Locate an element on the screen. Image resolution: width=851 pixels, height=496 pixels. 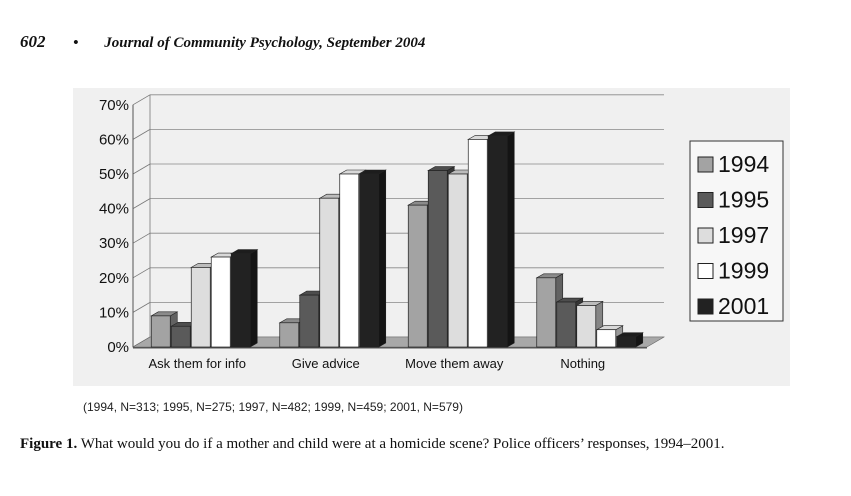
y-tick-label: 20% is located at coordinates (114, 278).